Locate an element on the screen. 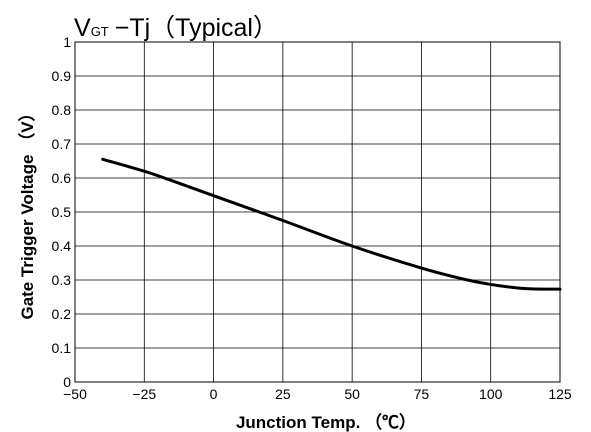 This screenshot has width=591, height=432. x-tick-label: 0 is located at coordinates (214, 394).